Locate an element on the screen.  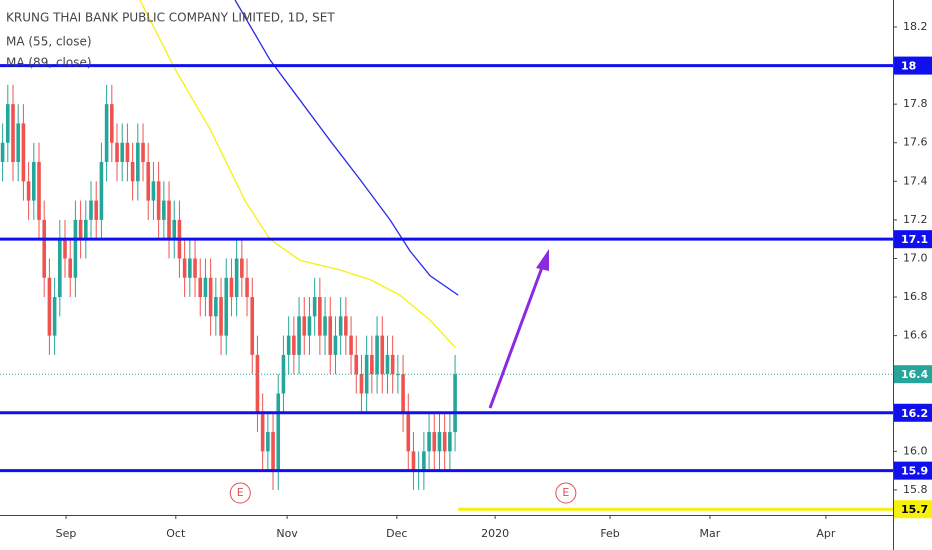
price-label: 15.7 is located at coordinates (914, 509).